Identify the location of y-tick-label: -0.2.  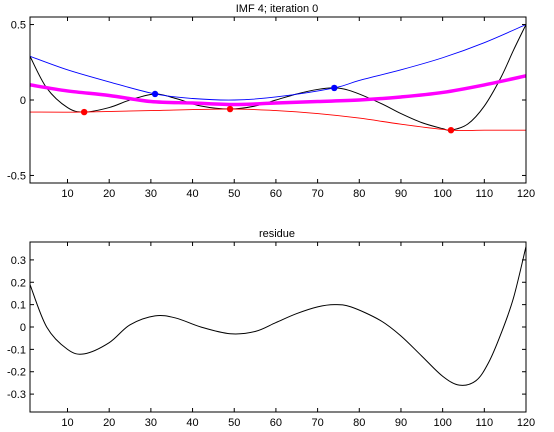
(16, 373).